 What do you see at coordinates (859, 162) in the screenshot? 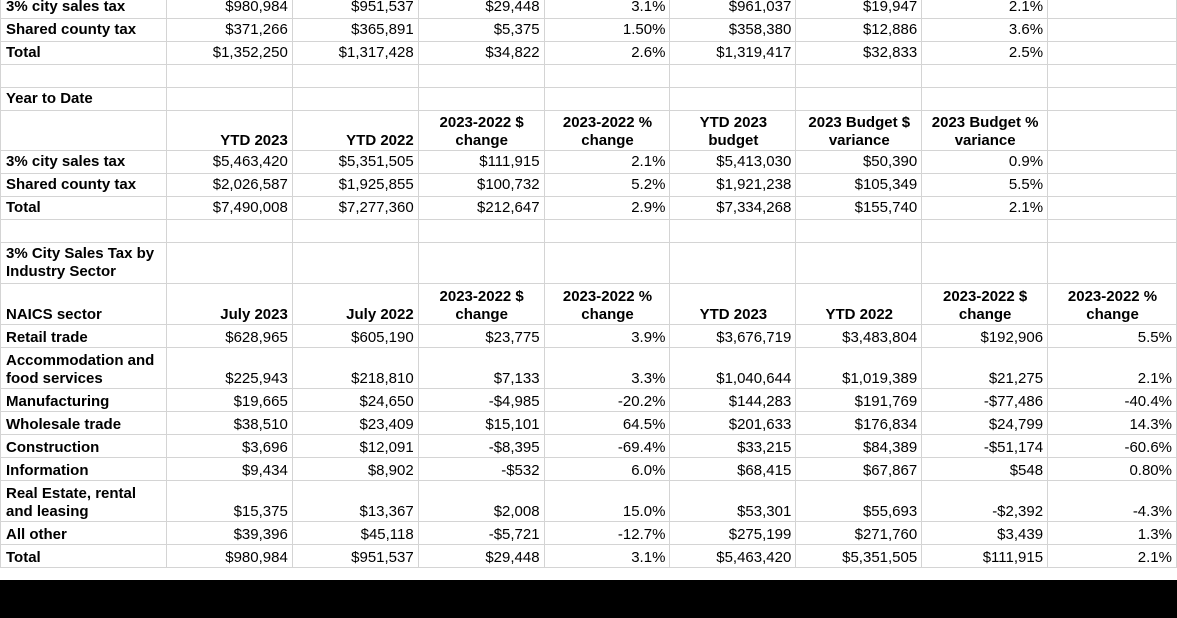
I see `value-cell: $50,390` at bounding box center [859, 162].